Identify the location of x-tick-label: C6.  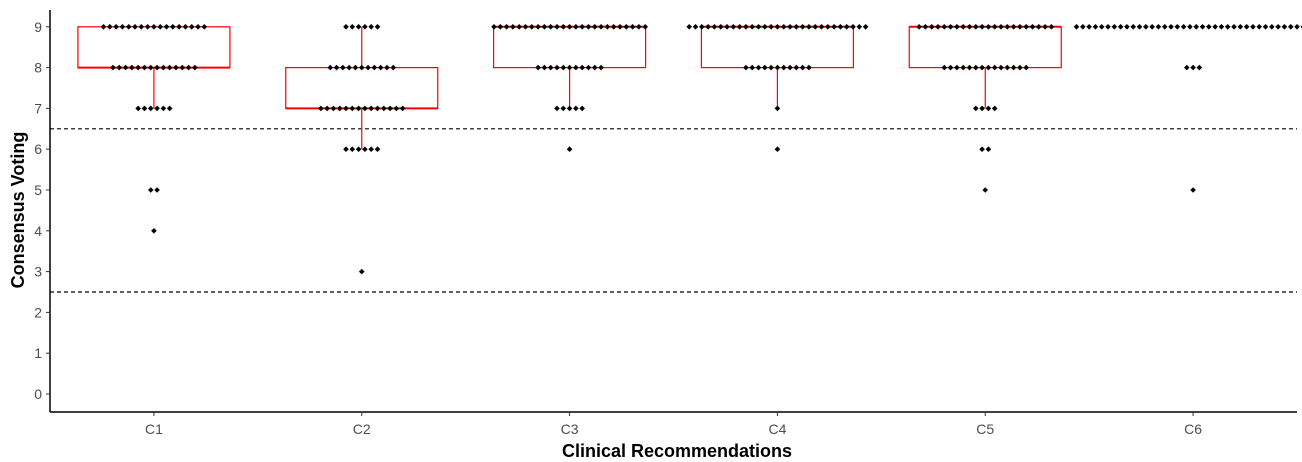
(1193, 429).